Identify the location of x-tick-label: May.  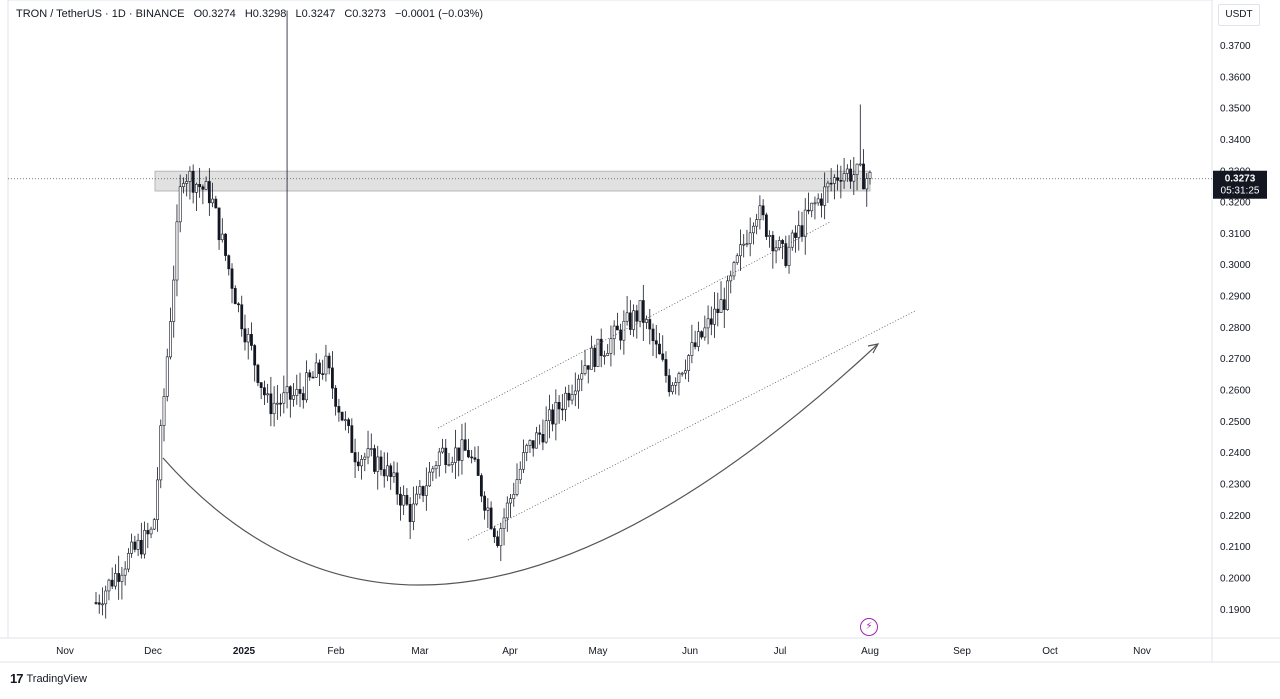
(598, 651).